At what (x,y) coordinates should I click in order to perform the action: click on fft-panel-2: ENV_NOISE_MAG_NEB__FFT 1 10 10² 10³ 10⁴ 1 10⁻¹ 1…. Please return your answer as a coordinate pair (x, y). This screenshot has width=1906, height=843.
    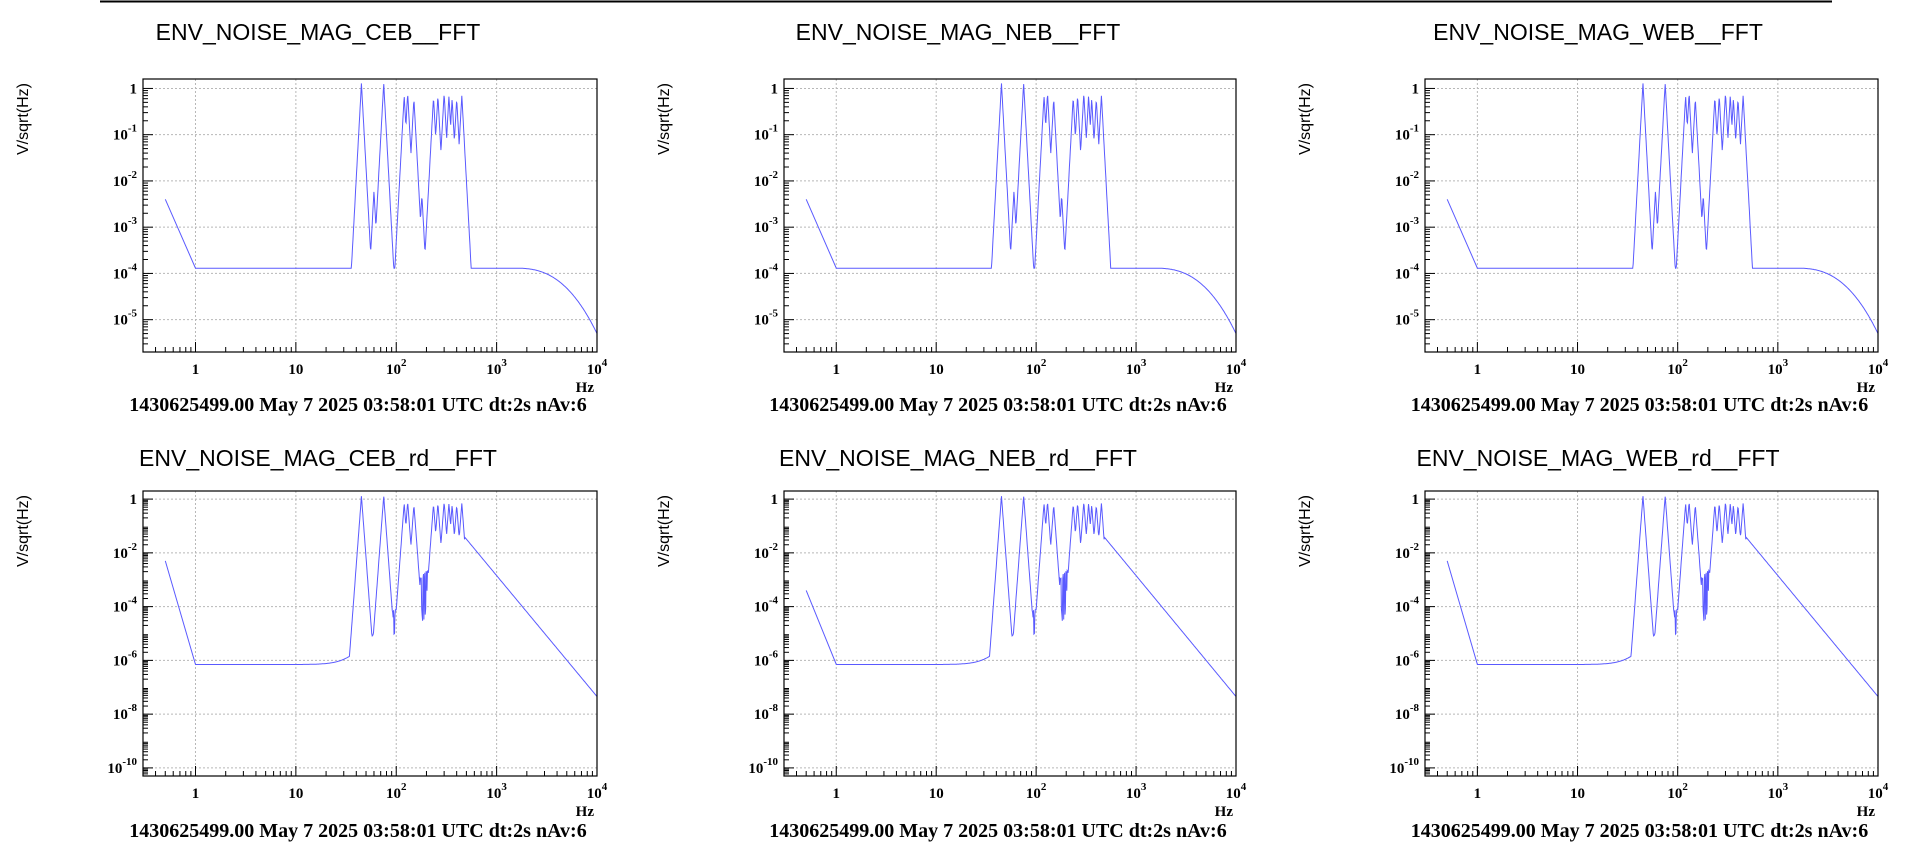
    Looking at the image, I should click on (951, 217).